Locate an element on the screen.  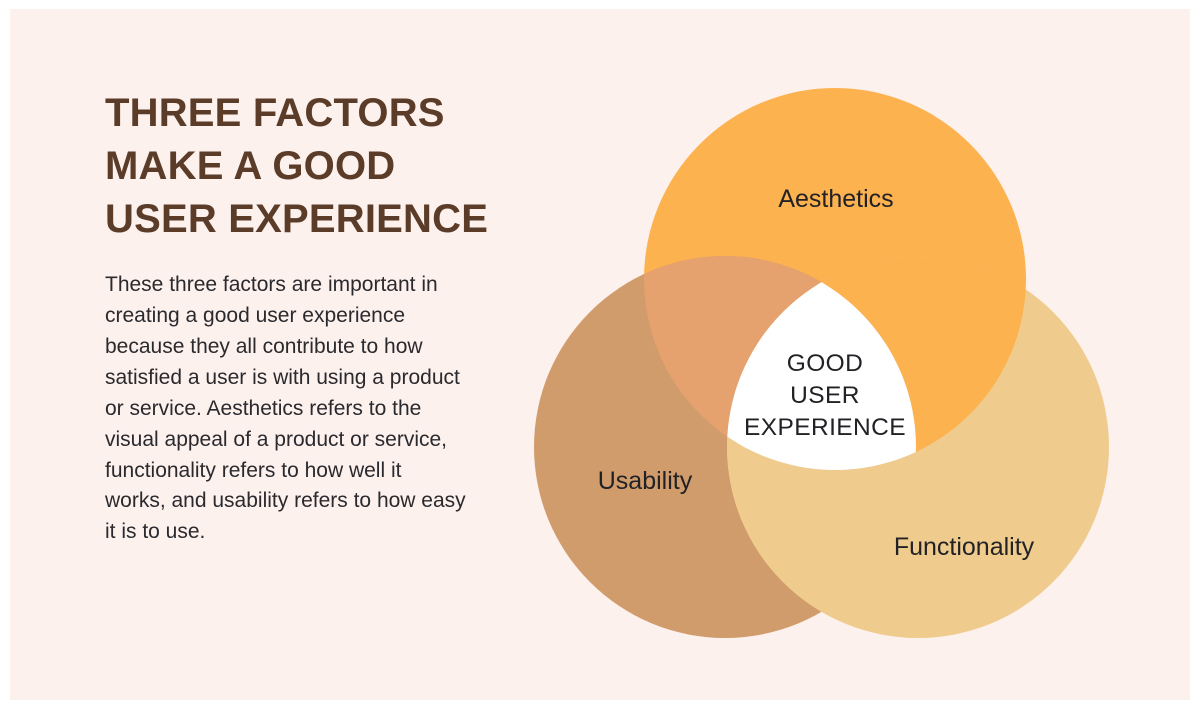
venn-label-functionality: Functionality is located at coordinates (964, 547).